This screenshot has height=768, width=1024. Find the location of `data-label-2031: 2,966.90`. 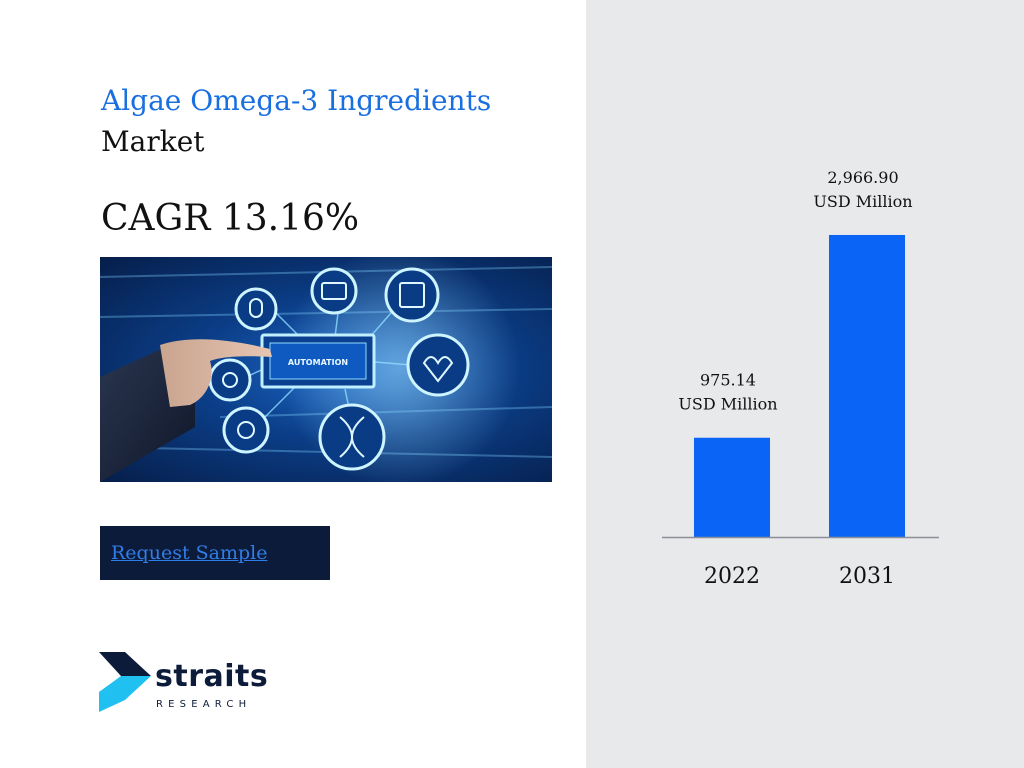

data-label-2031: 2,966.90 is located at coordinates (862, 177).